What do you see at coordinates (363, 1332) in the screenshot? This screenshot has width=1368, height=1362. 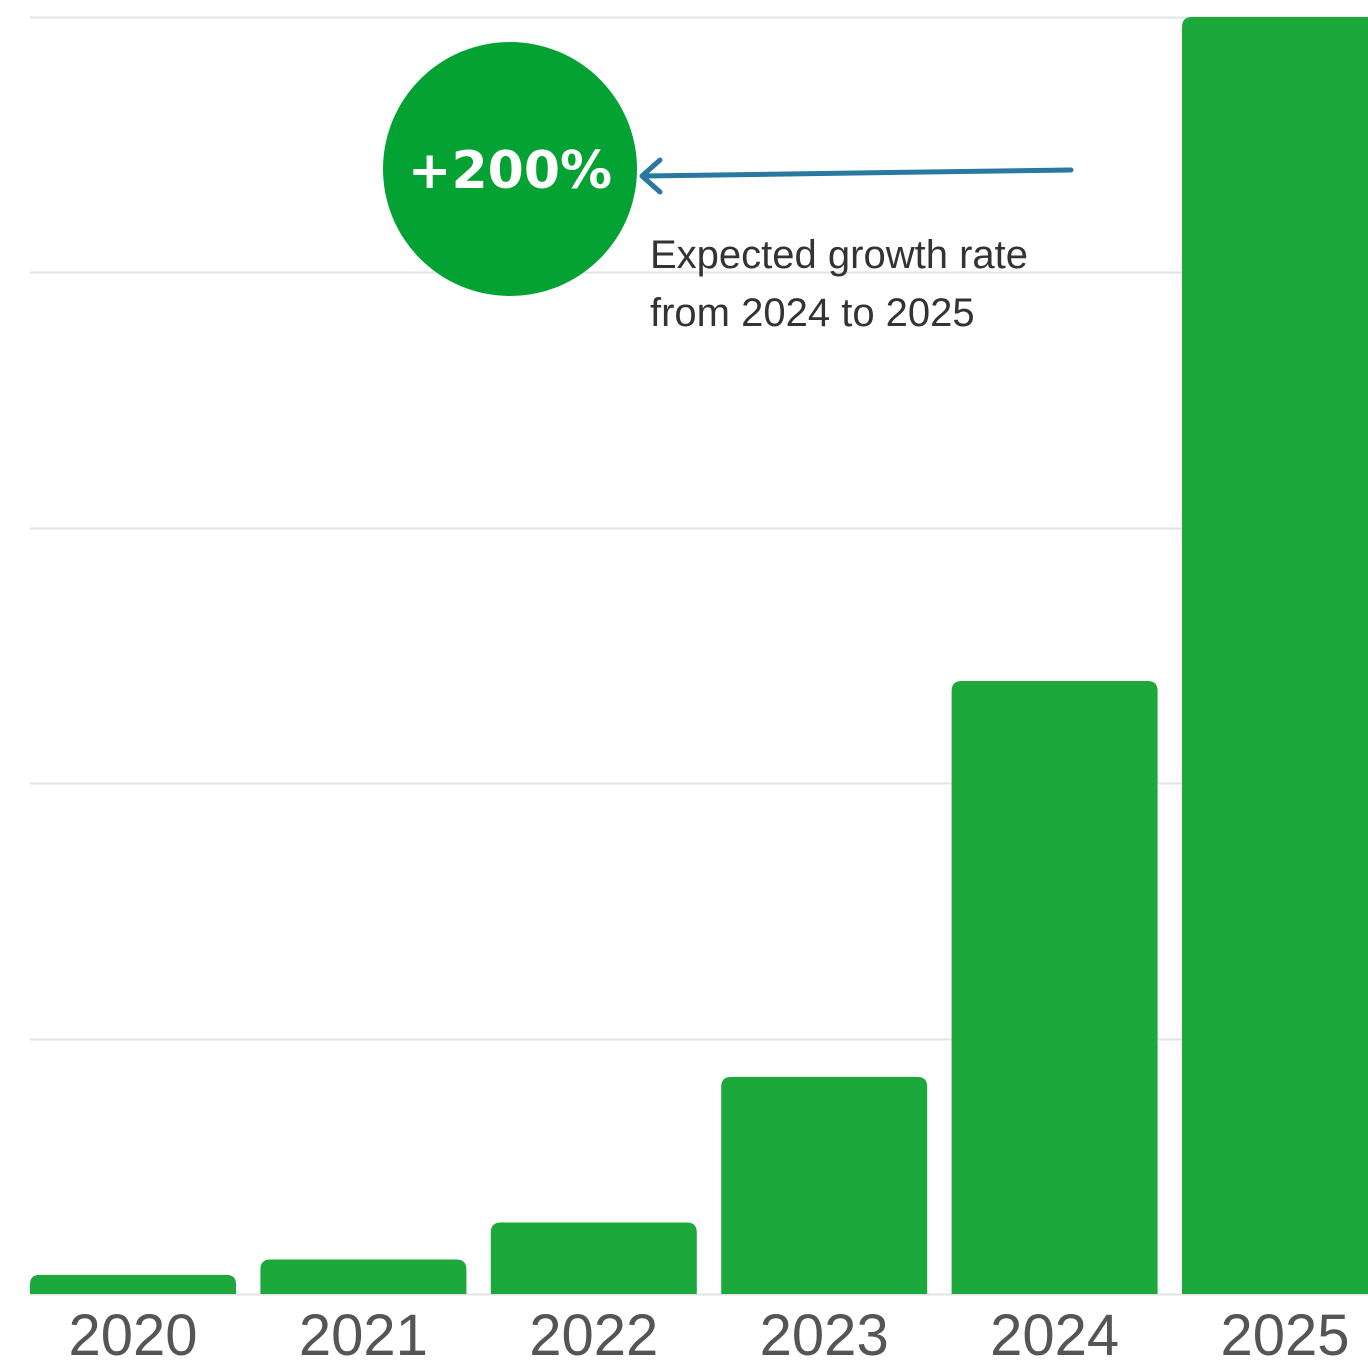 I see `x-tick-label: 2021` at bounding box center [363, 1332].